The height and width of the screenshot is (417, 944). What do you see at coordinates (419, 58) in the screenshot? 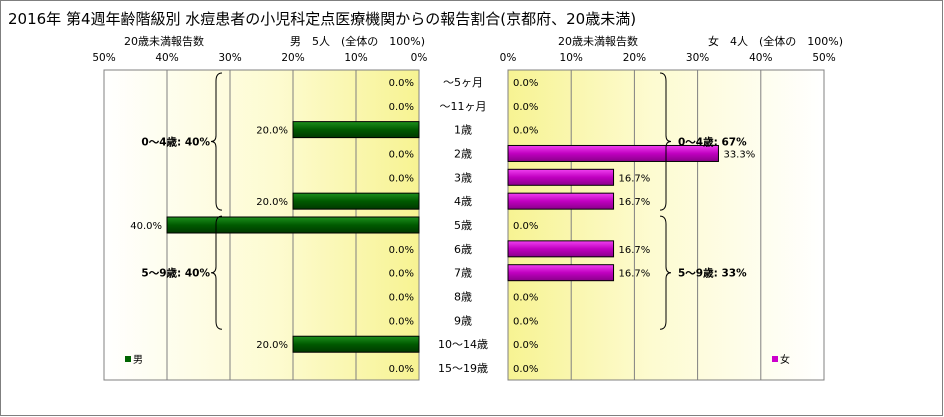
I see `left-x-tick-label: 0%` at bounding box center [419, 58].